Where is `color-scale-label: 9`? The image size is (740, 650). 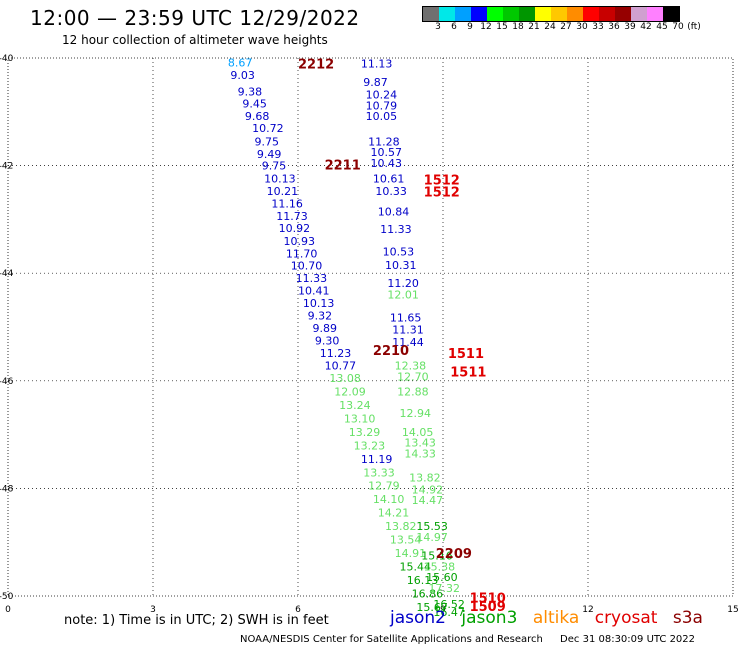
color-scale-label: 9 is located at coordinates (470, 27).